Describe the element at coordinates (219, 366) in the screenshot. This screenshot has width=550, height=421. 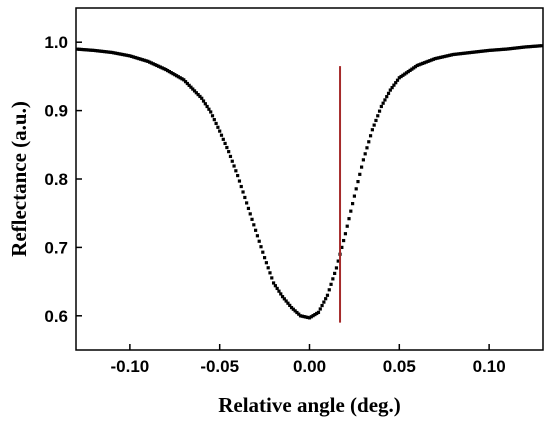
I see `x-tick-label: -0.05` at that location.